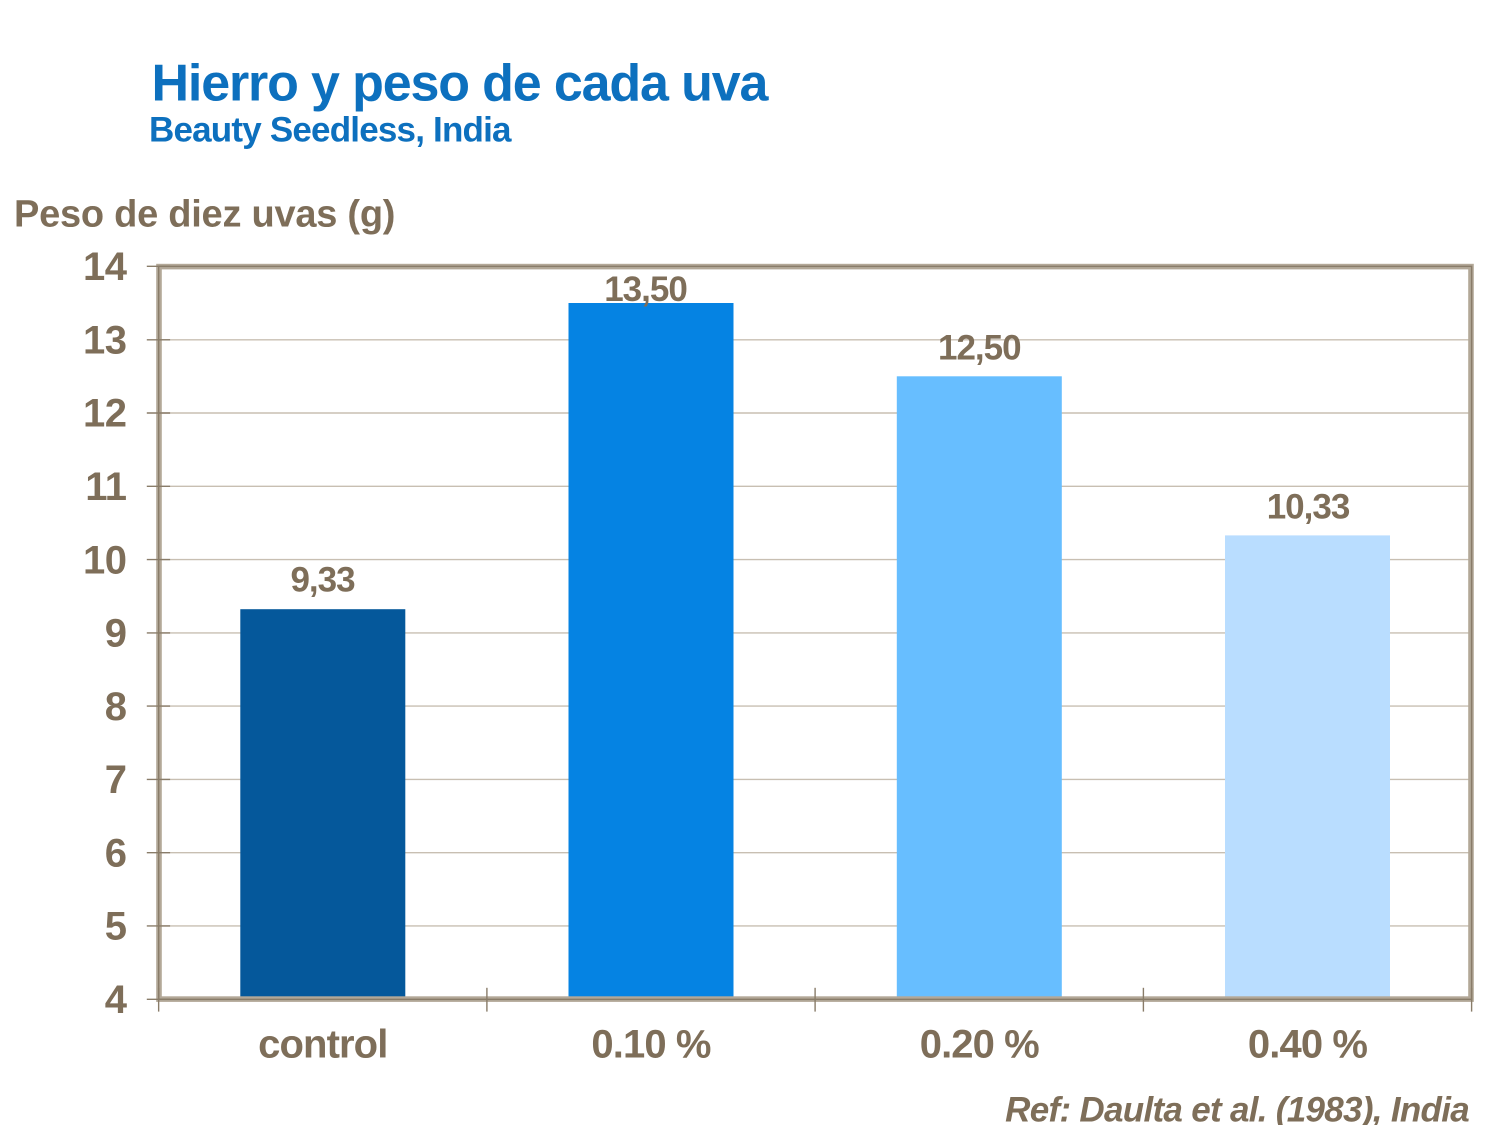 Image resolution: width=1500 pixels, height=1125 pixels. What do you see at coordinates (116, 707) in the screenshot?
I see `svg-text: 8` at bounding box center [116, 707].